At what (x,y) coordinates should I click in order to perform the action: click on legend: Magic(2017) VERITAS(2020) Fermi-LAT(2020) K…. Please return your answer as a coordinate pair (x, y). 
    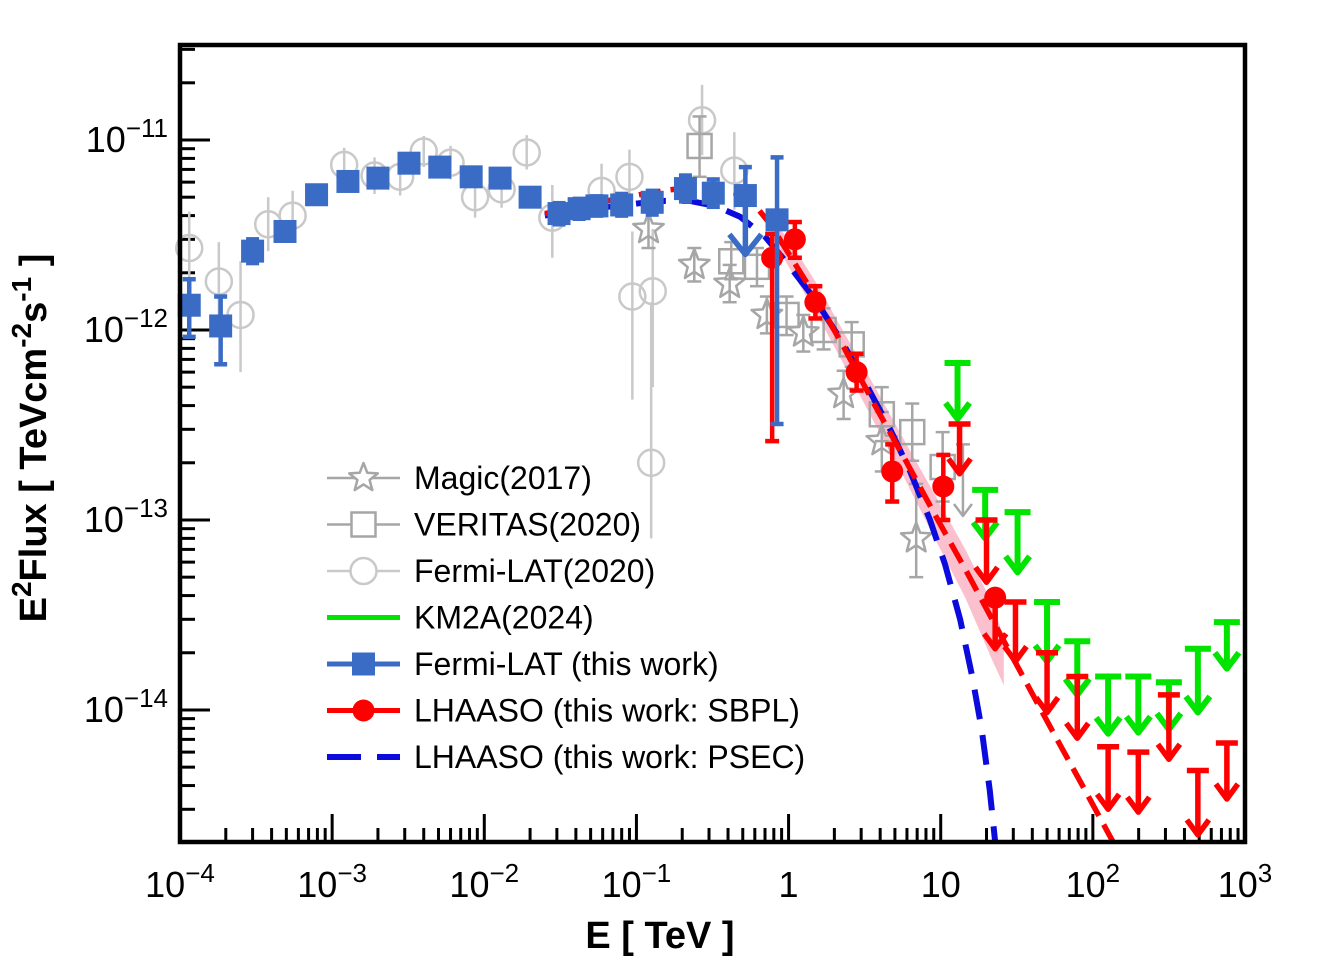
    Looking at the image, I should click on (566, 617).